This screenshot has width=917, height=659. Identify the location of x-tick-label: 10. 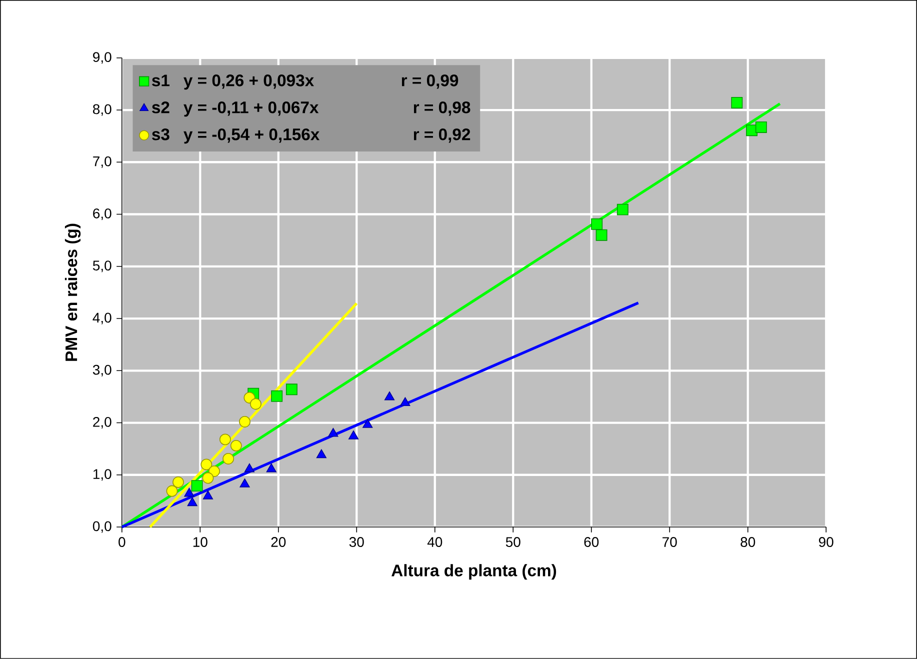
(200, 542).